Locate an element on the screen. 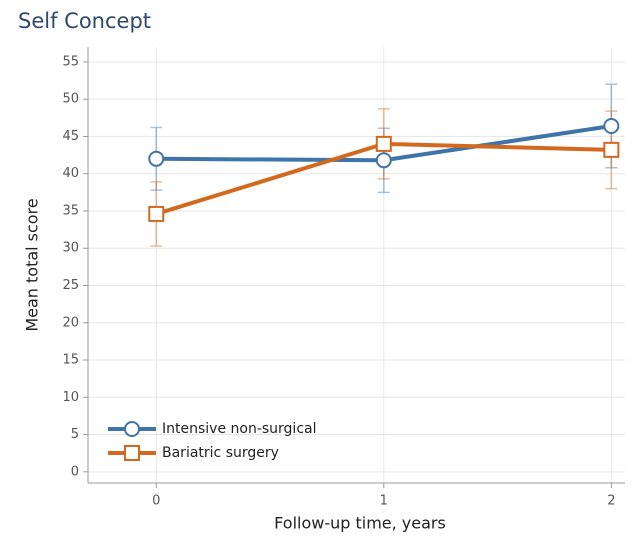 This screenshot has width=633, height=542. y-tick-label: 20 is located at coordinates (70, 322).